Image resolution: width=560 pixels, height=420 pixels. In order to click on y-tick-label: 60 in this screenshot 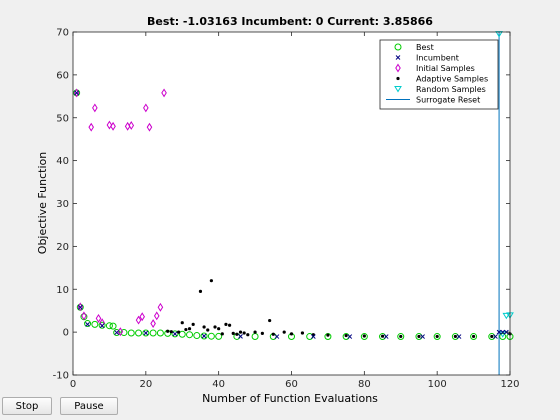, I will do `click(62, 75)`.